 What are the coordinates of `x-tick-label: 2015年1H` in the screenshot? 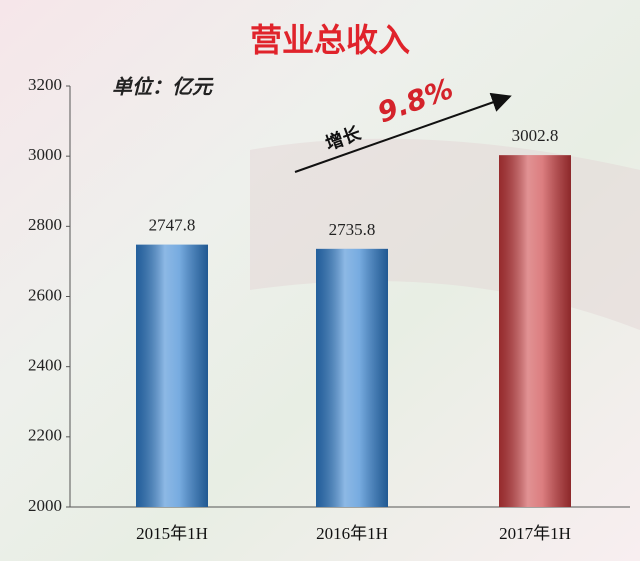 It's located at (172, 533).